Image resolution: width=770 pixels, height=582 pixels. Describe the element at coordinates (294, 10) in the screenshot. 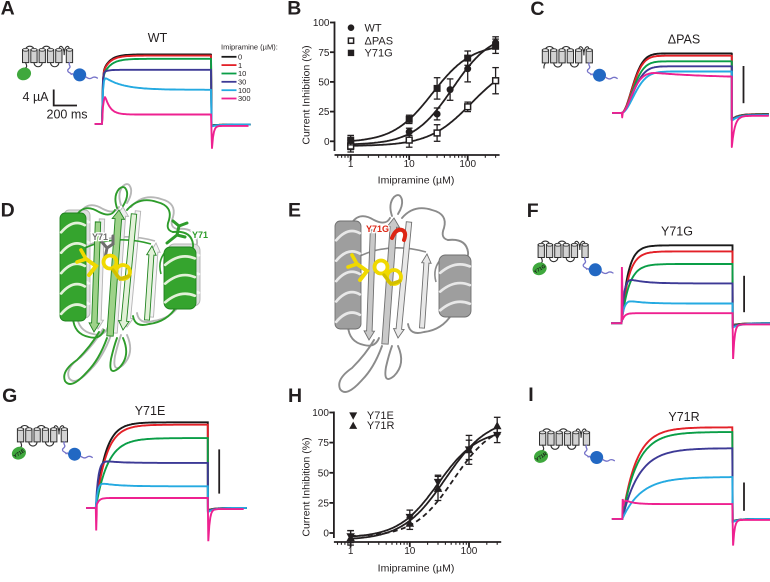

I see `svg-text: B` at that location.